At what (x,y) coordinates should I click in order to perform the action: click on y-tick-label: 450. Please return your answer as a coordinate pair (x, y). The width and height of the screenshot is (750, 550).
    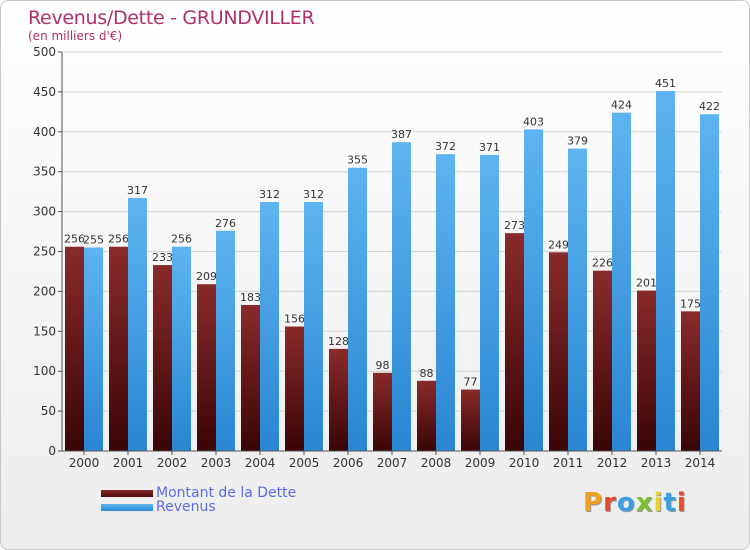
    Looking at the image, I should click on (44, 92).